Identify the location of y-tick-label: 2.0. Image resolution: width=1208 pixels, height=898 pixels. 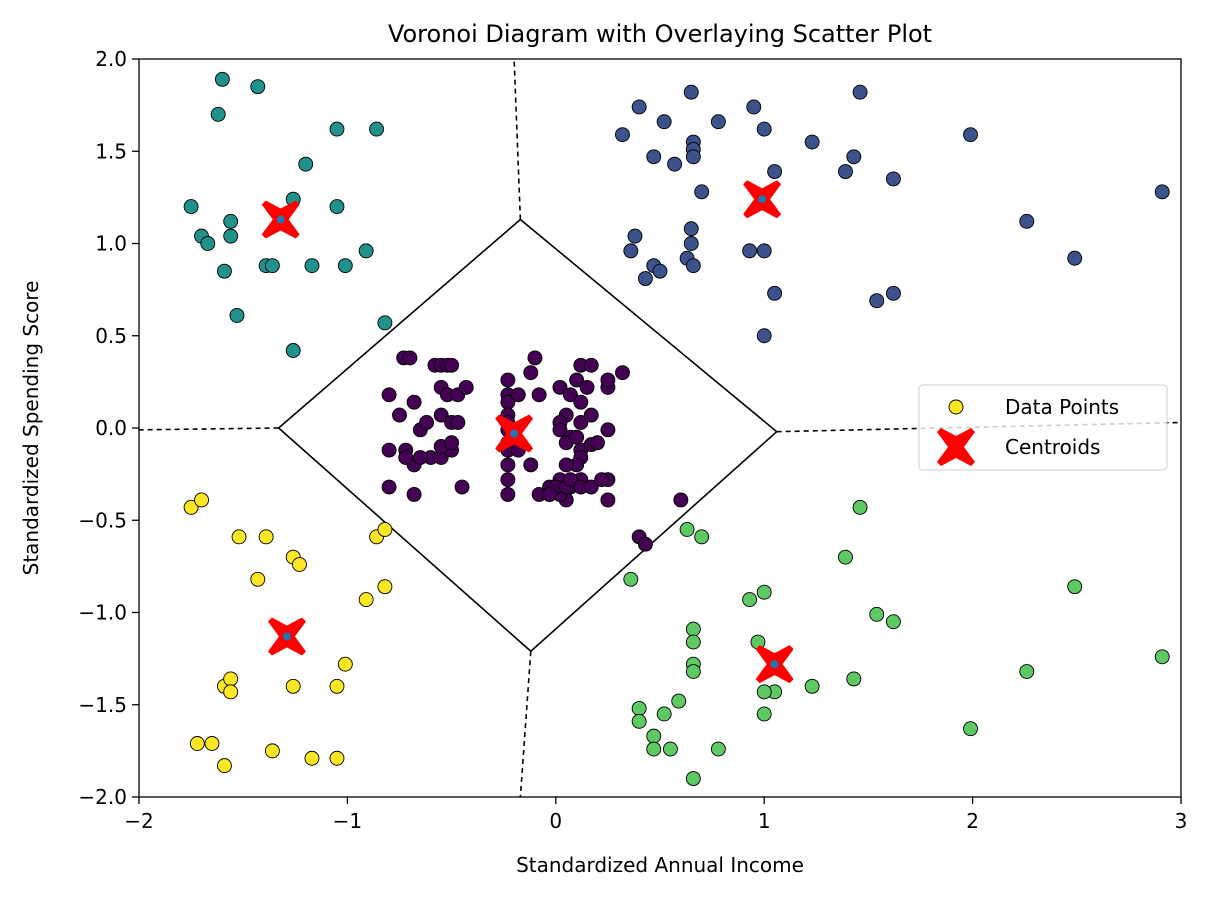
(111, 59).